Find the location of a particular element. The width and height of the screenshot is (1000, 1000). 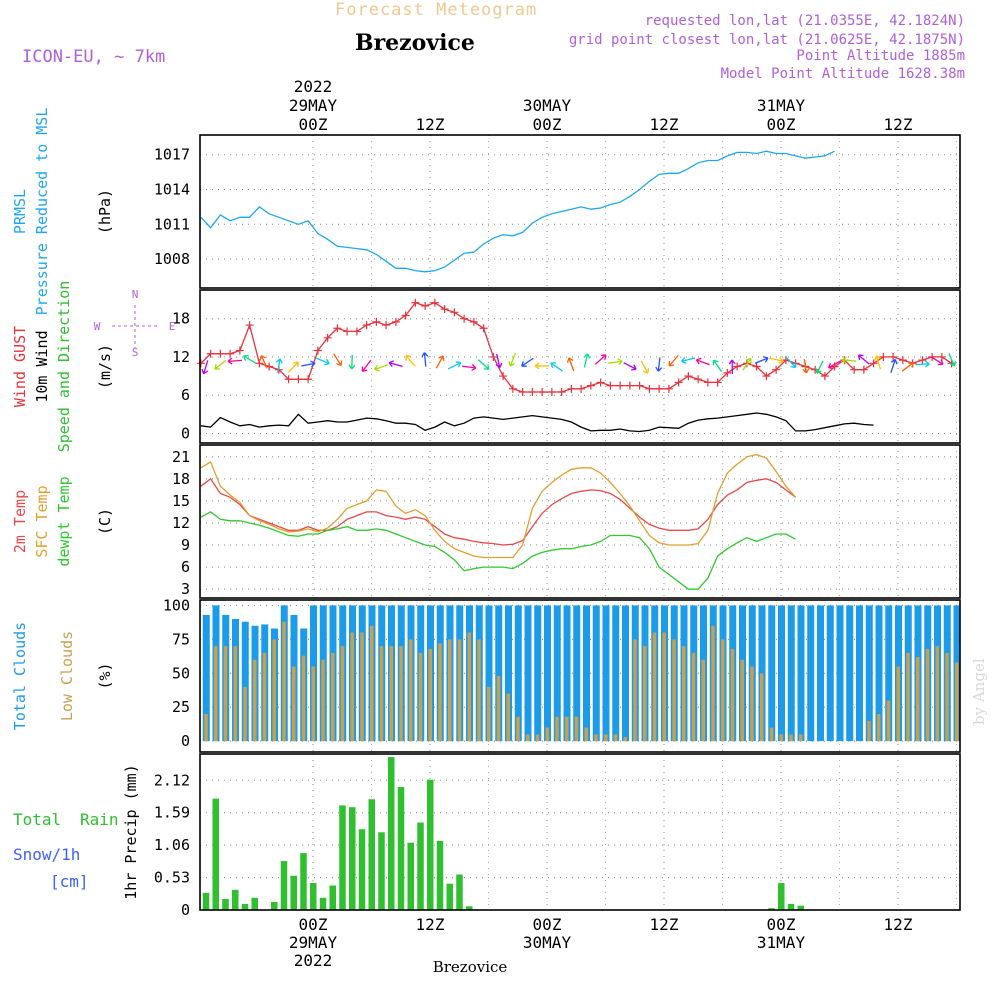

y-tick-label: 0 is located at coordinates (185, 741).